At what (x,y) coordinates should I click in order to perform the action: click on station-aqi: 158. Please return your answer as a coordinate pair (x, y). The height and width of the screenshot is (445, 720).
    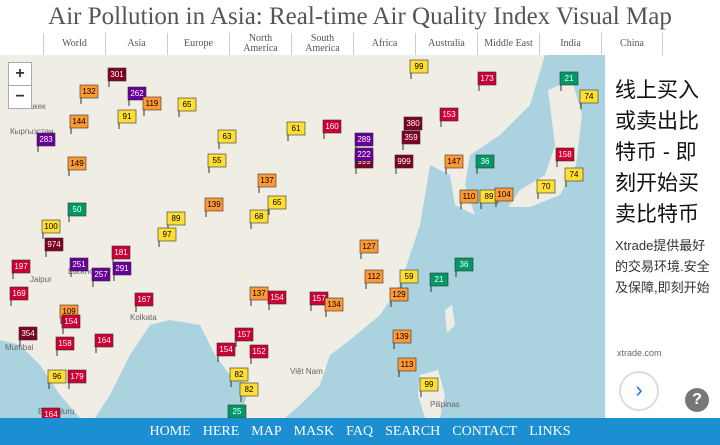
    Looking at the image, I should click on (565, 154).